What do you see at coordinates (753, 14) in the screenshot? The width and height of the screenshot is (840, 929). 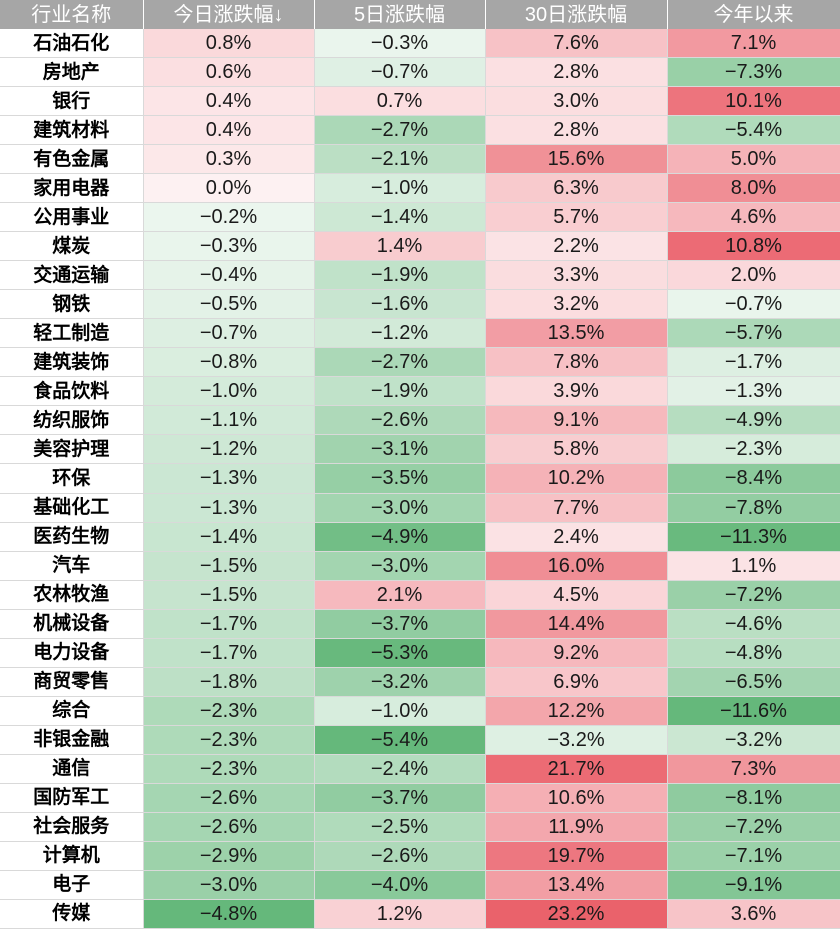 I see `header-ytd-change: 今年以来` at bounding box center [753, 14].